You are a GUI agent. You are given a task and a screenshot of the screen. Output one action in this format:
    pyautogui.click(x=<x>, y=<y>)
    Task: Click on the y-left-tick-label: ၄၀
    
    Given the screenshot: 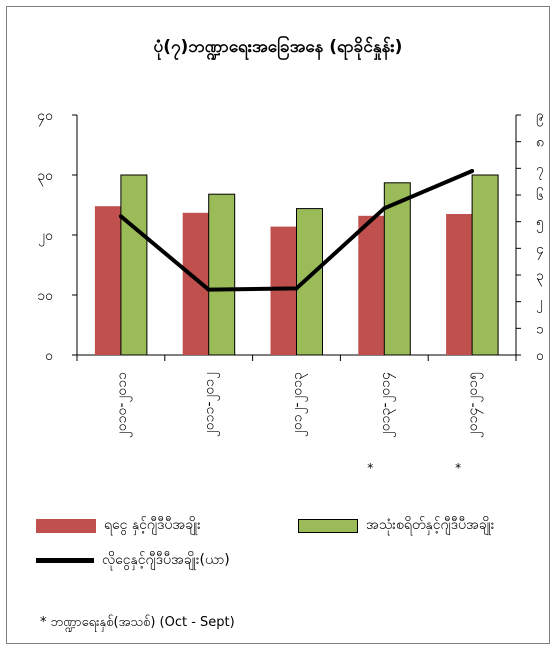 What is the action you would take?
    pyautogui.click(x=45, y=117)
    